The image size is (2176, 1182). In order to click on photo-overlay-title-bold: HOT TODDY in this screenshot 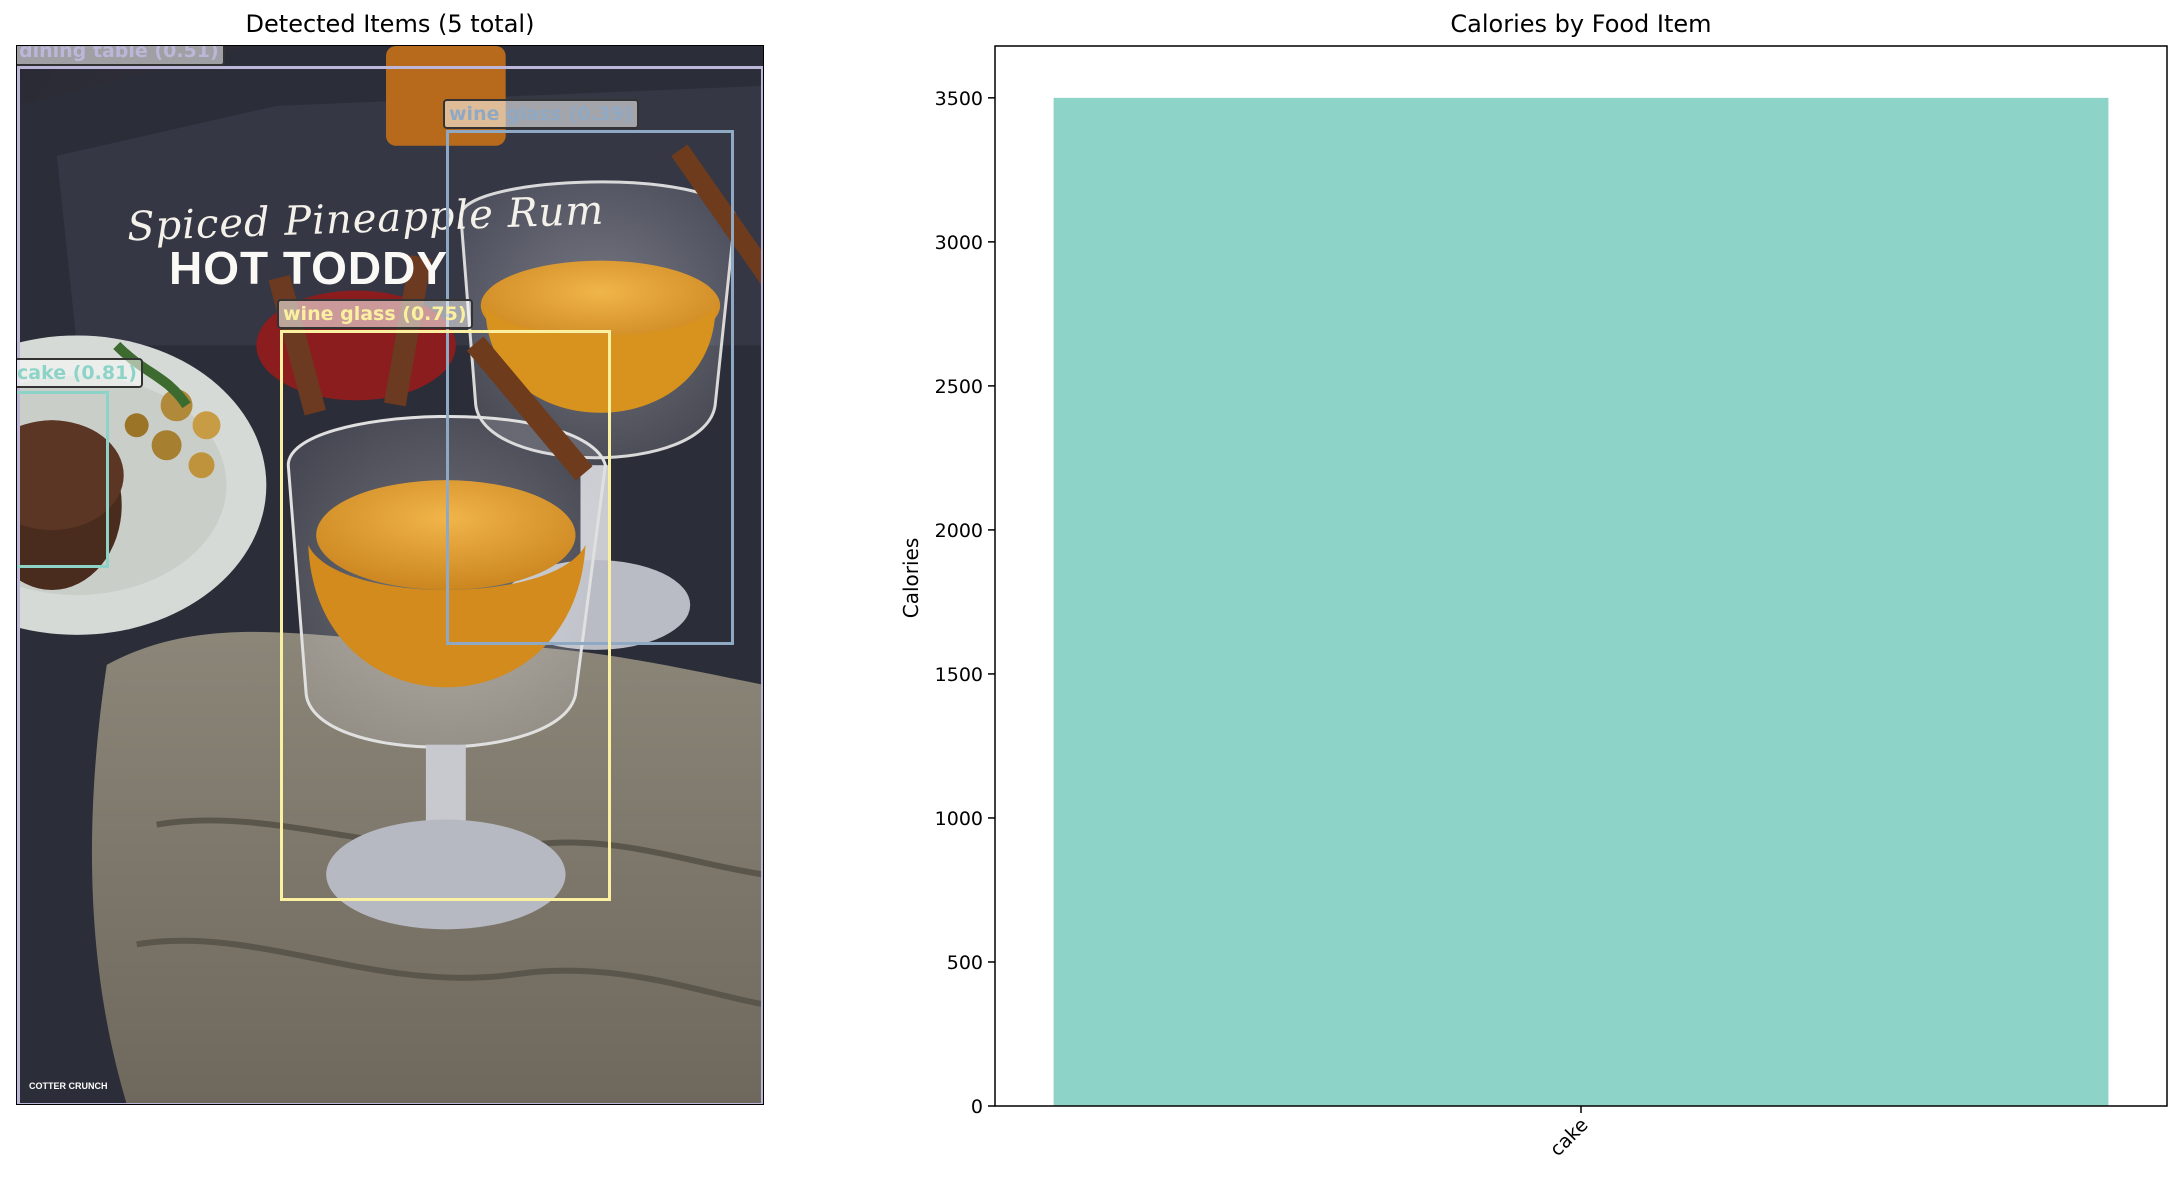, I will do `click(309, 268)`.